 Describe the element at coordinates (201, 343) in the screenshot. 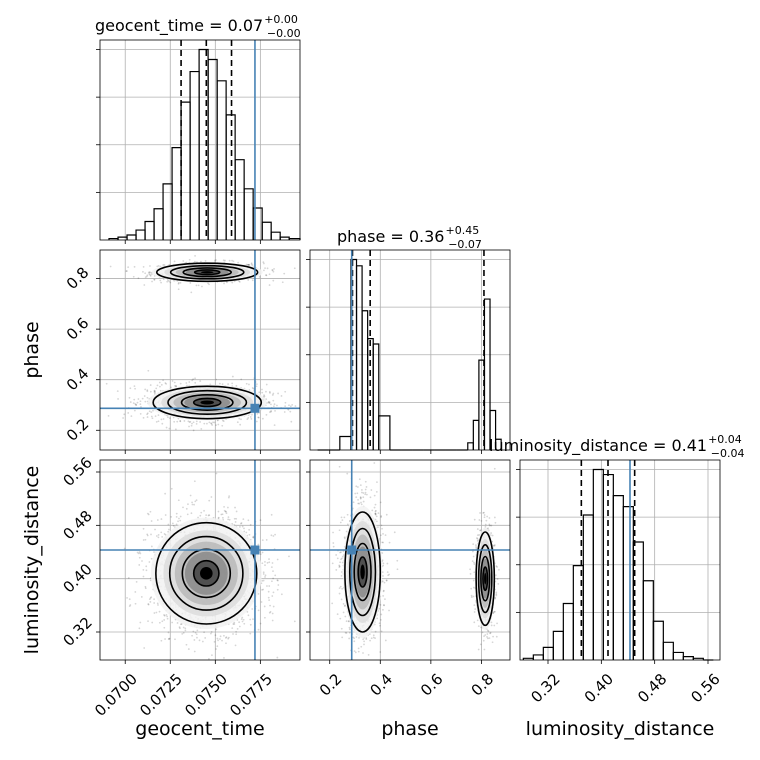

I see `scatter-points` at that location.